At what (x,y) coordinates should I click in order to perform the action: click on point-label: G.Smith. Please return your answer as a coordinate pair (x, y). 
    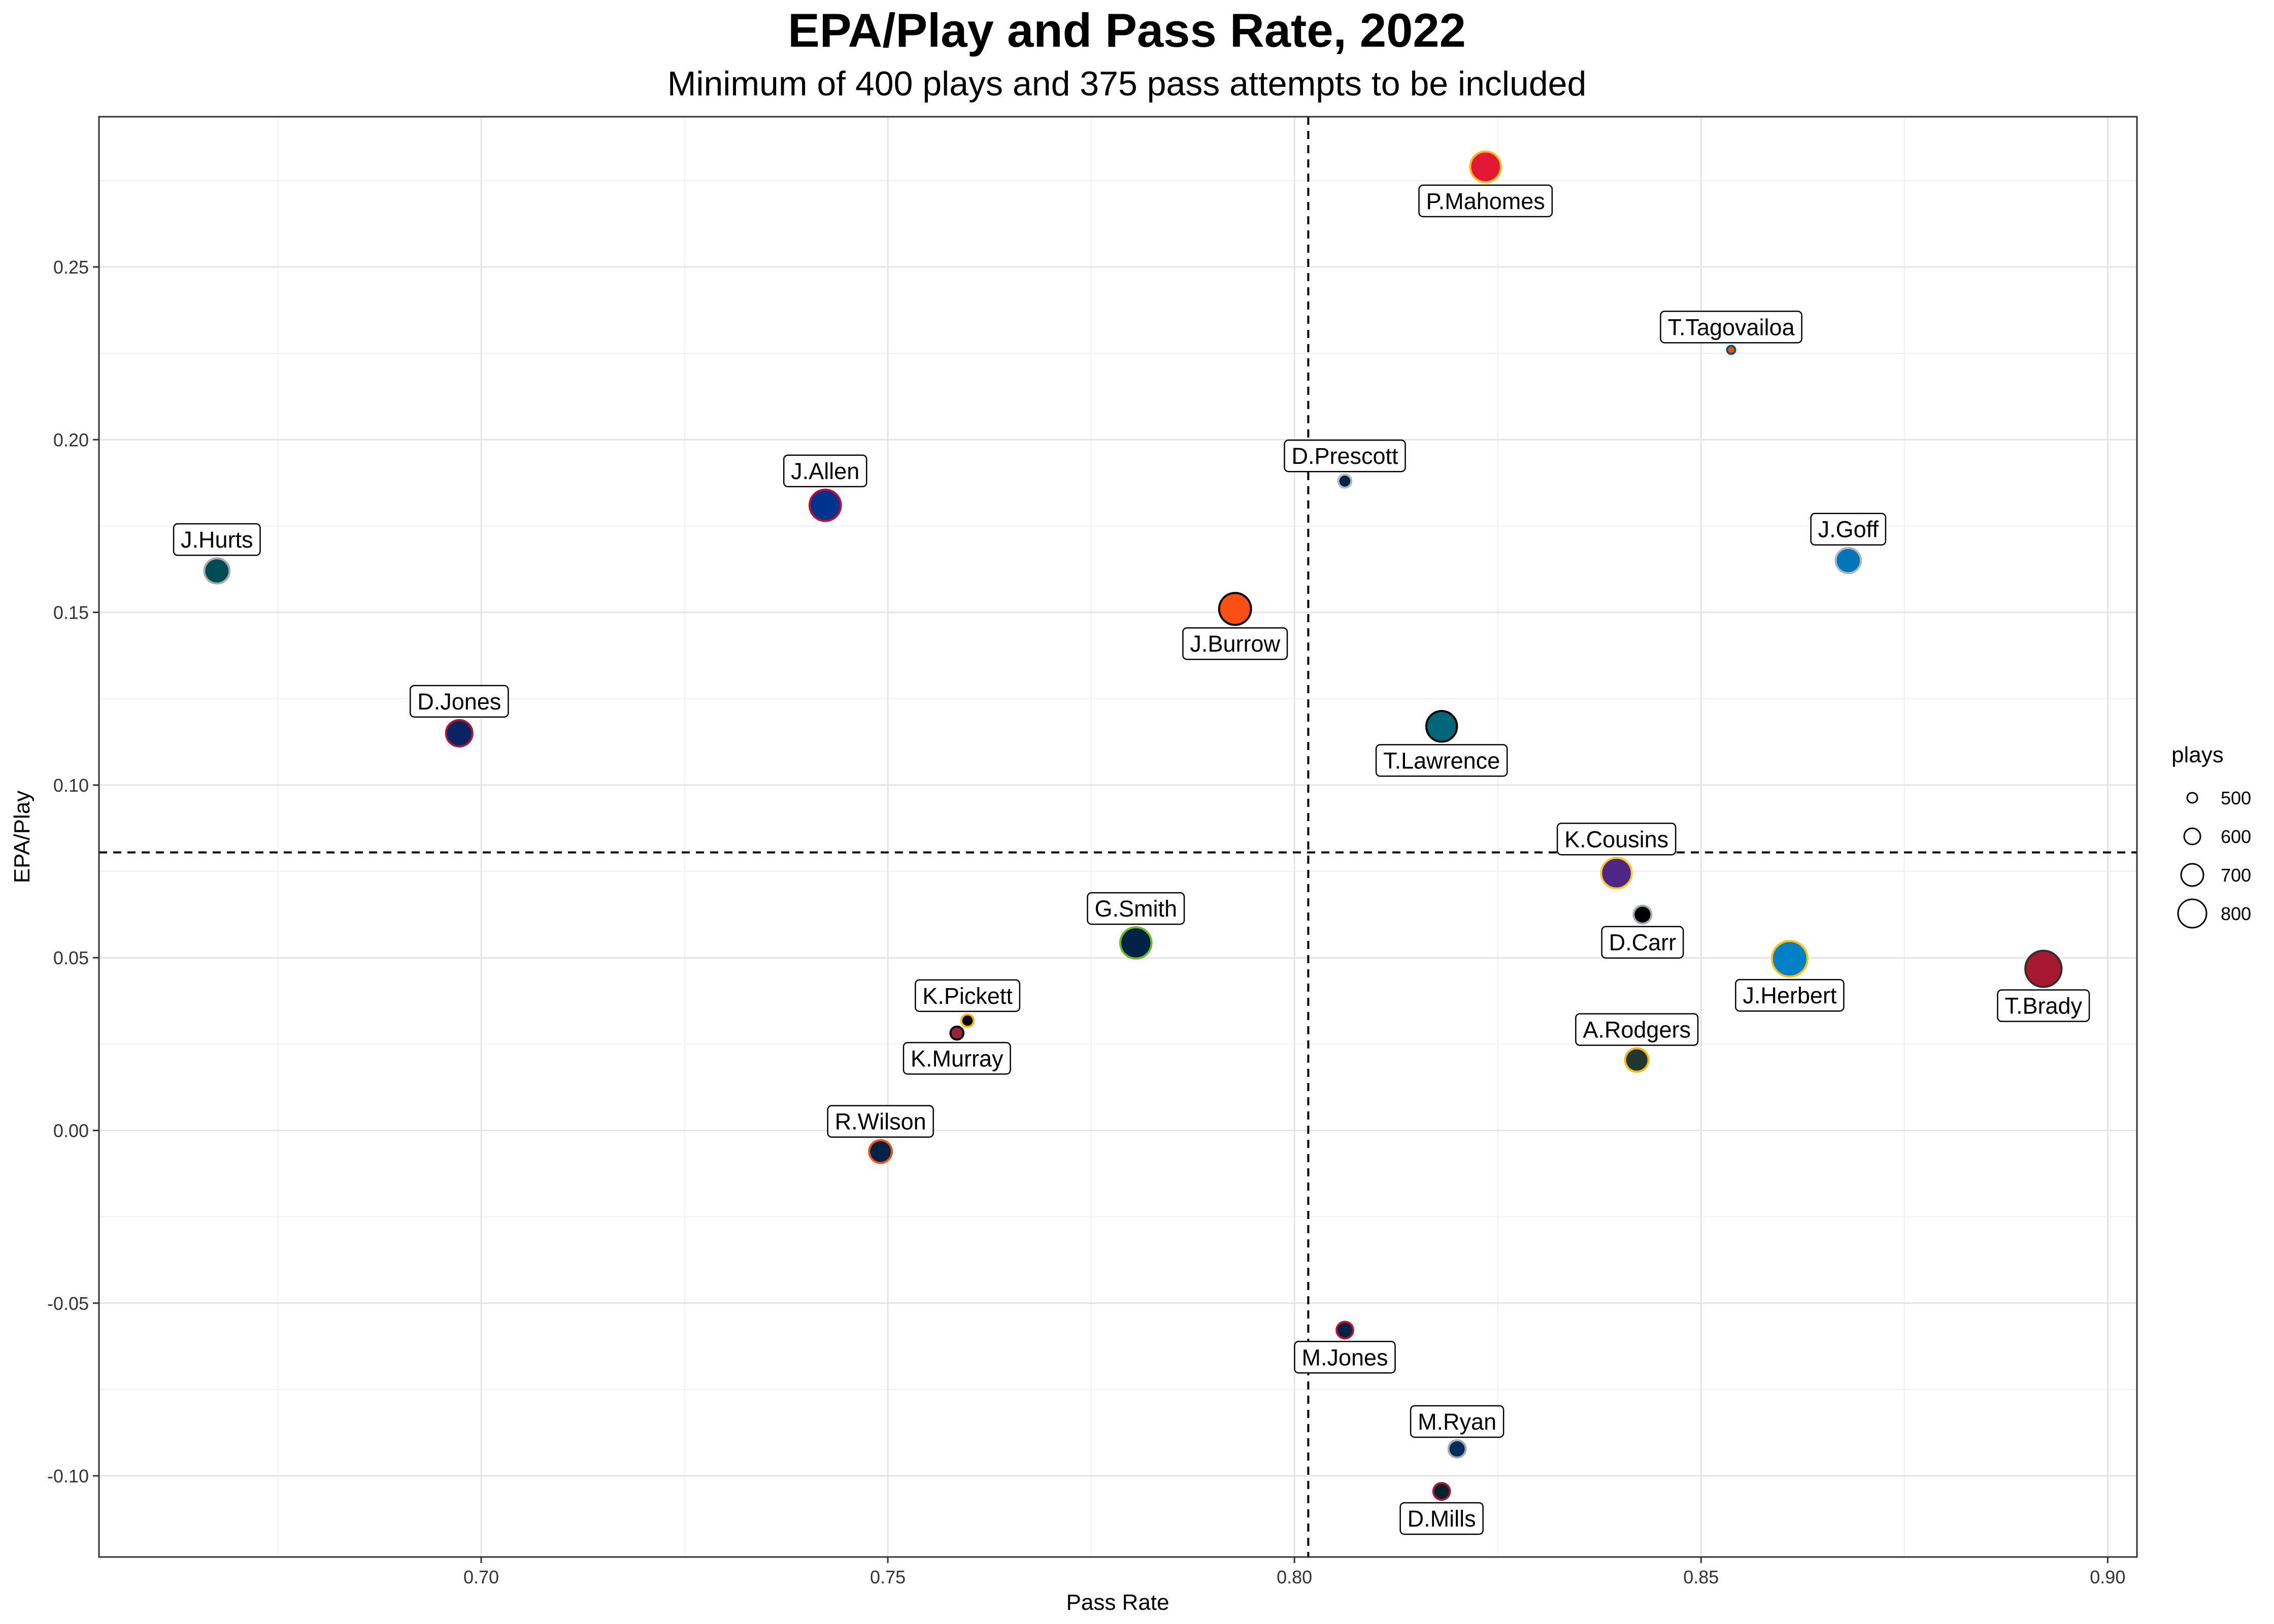
    Looking at the image, I should click on (1136, 908).